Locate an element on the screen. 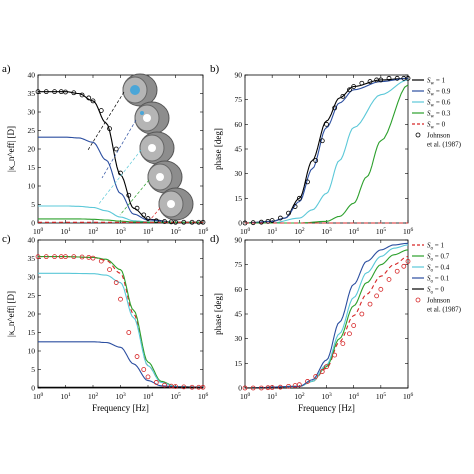  y-tick-label: 30 is located at coordinates (32, 277).